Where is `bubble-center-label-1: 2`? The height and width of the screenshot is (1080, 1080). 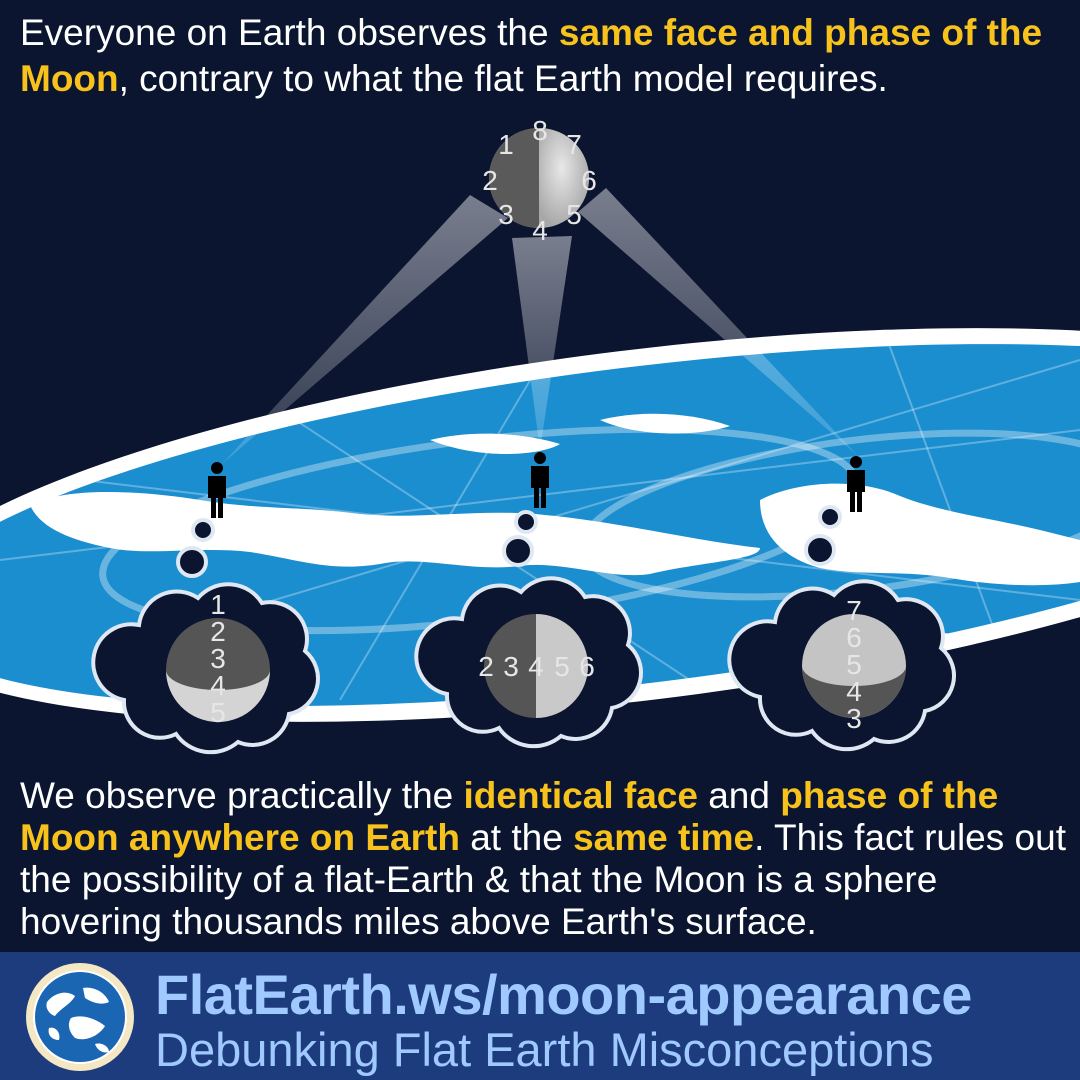 bubble-center-label-1: 2 is located at coordinates (486, 666).